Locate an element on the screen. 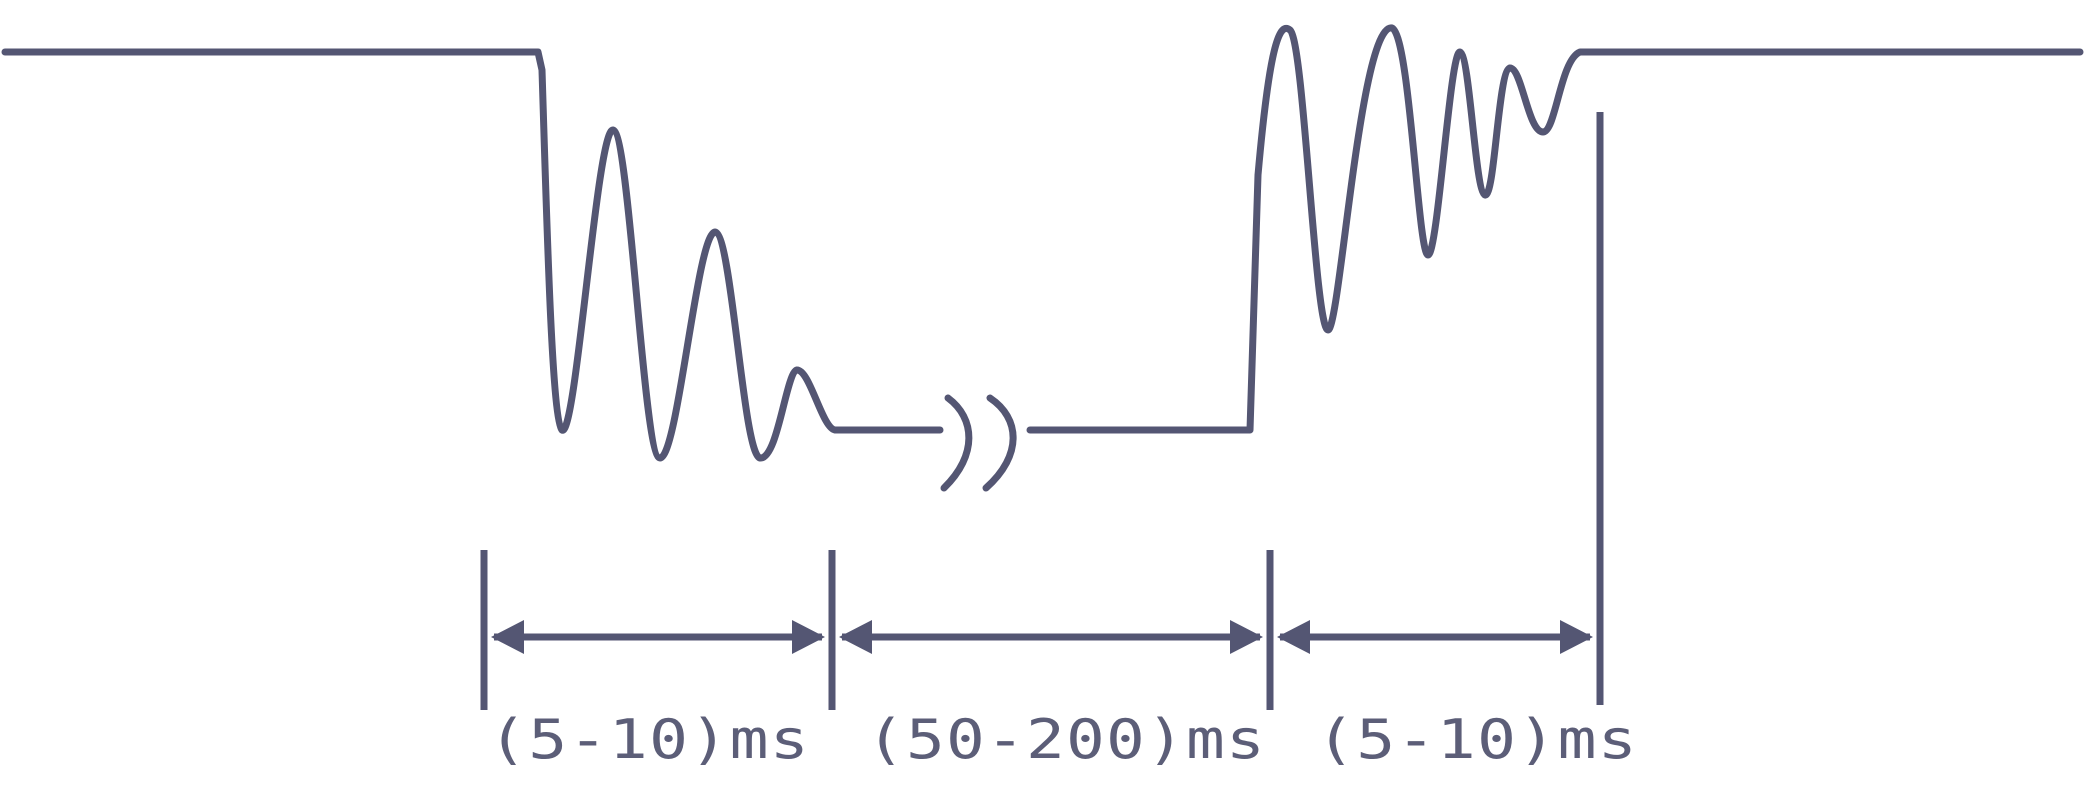 The height and width of the screenshot is (786, 2090). segment-1-duration-label: (5-10)ms is located at coordinates (649, 739).